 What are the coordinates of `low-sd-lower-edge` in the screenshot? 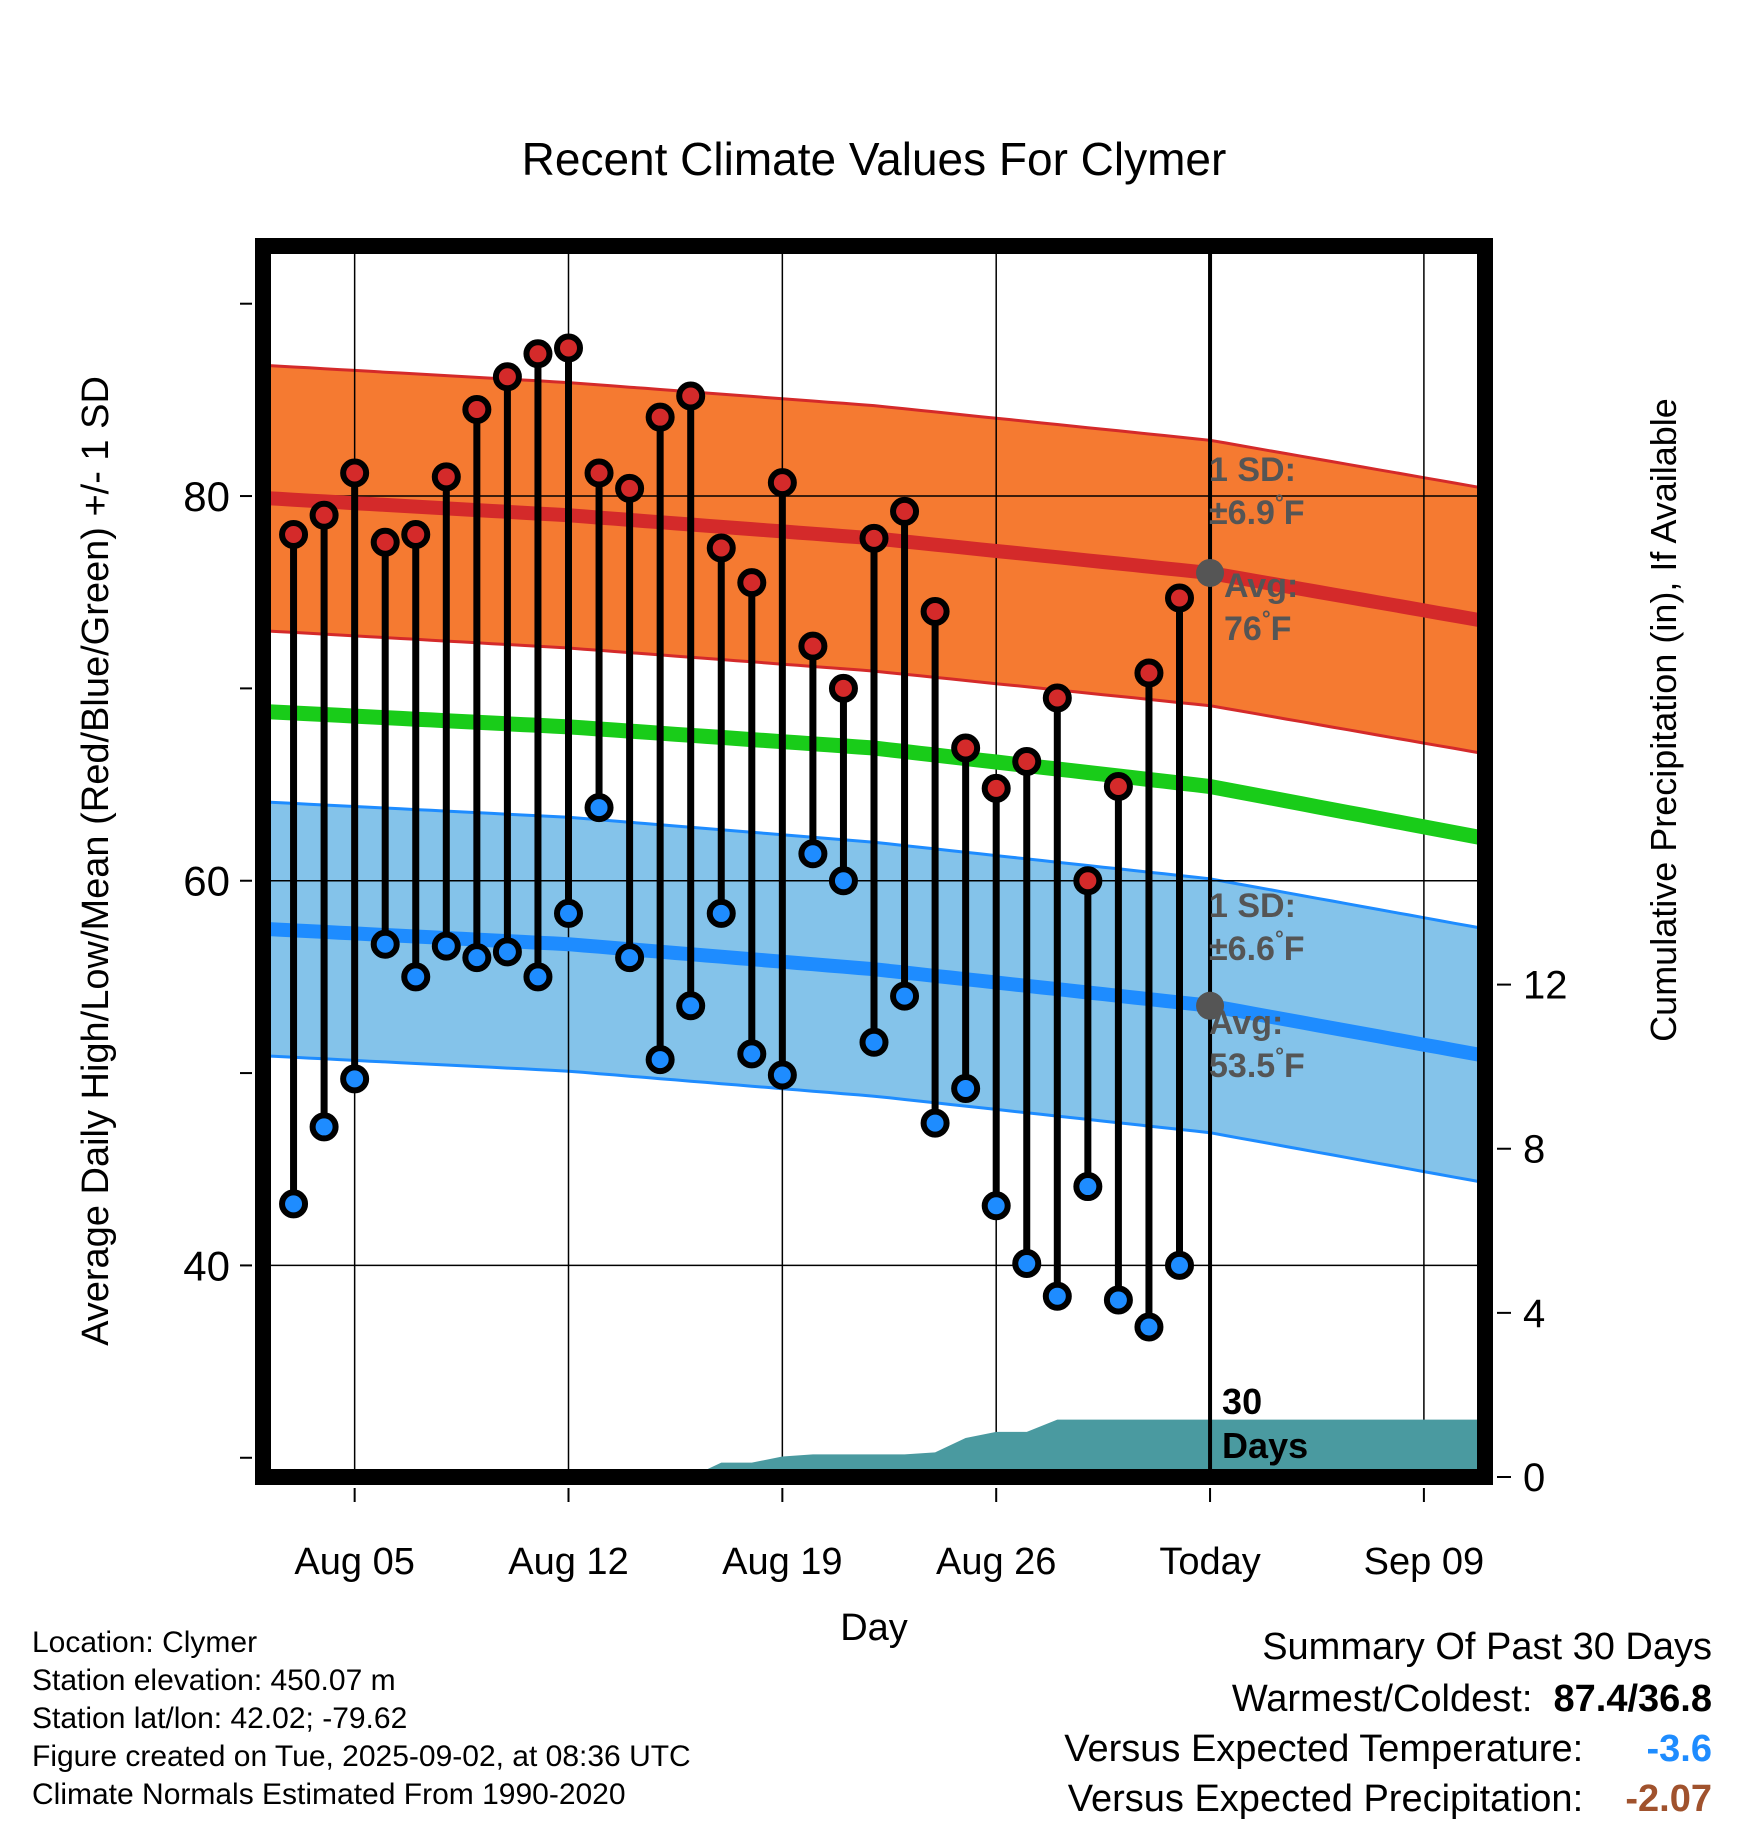 It's located at (874, 1119).